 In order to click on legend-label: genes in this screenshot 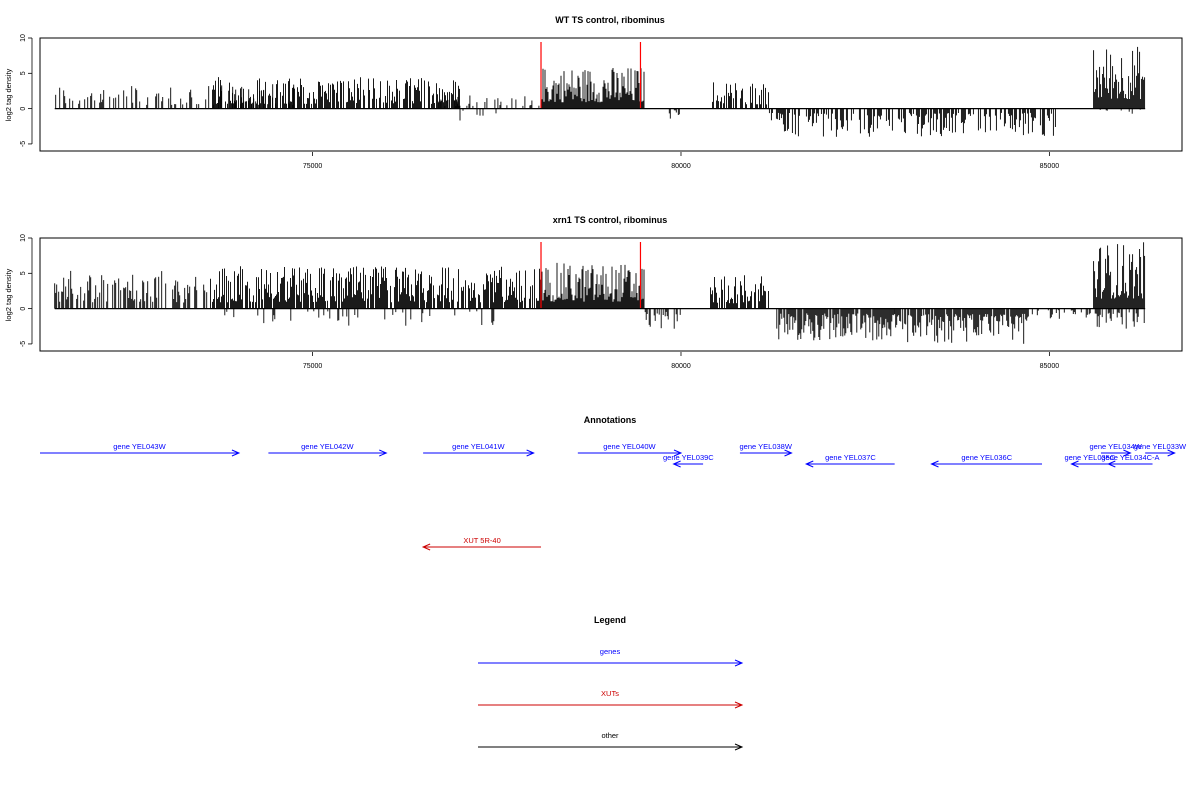, I will do `click(610, 651)`.